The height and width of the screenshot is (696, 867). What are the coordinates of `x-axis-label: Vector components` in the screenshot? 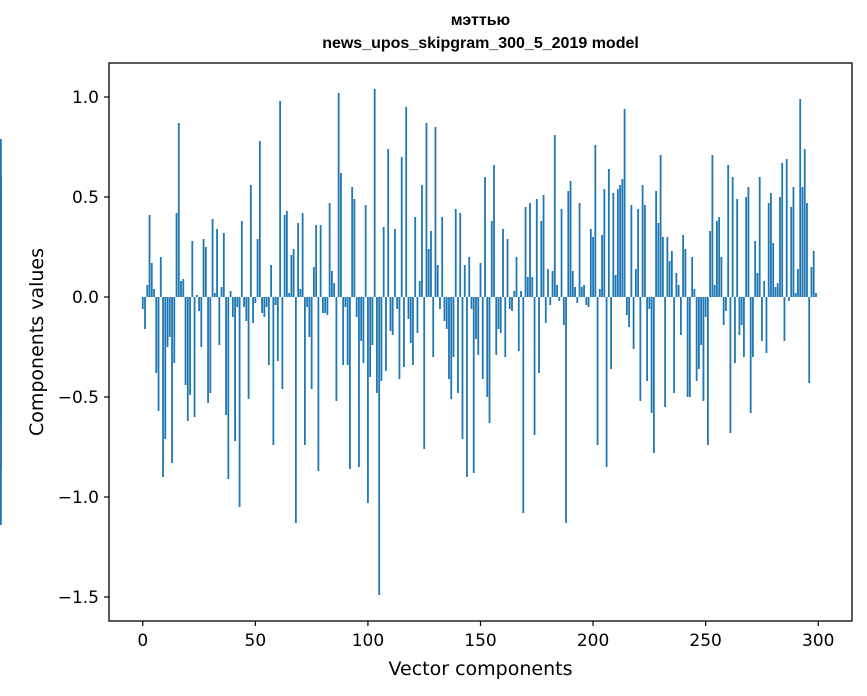 It's located at (480, 669).